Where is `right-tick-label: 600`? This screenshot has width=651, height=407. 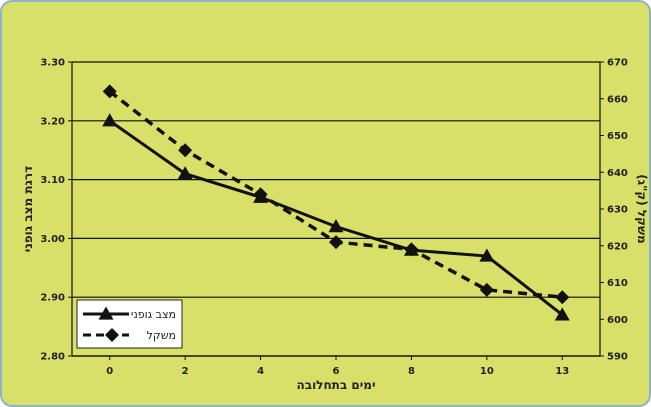
right-tick-label: 600 is located at coordinates (617, 320).